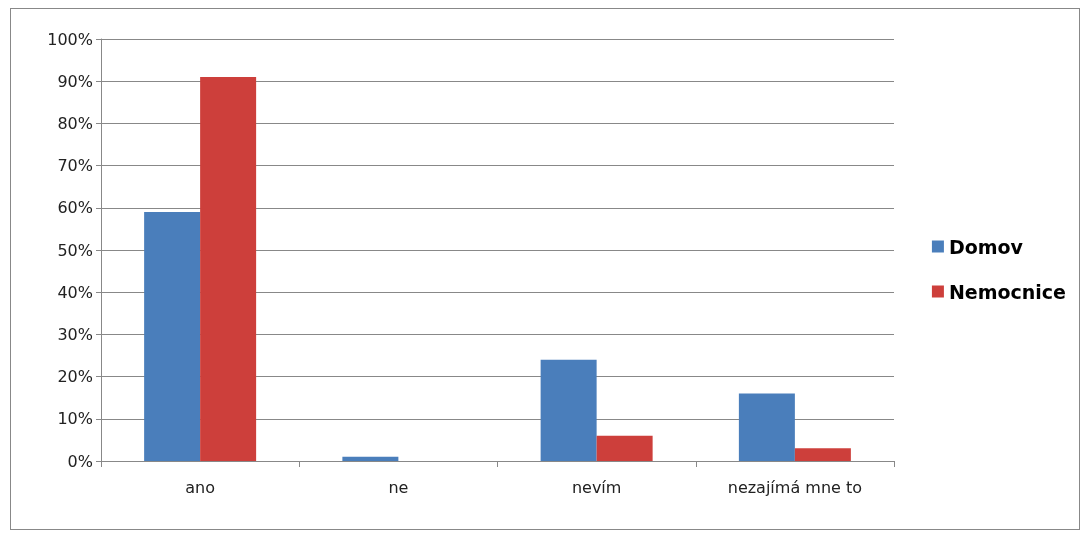 The height and width of the screenshot is (534, 1084). I want to click on y-tick-label: 20%, so click(75, 377).